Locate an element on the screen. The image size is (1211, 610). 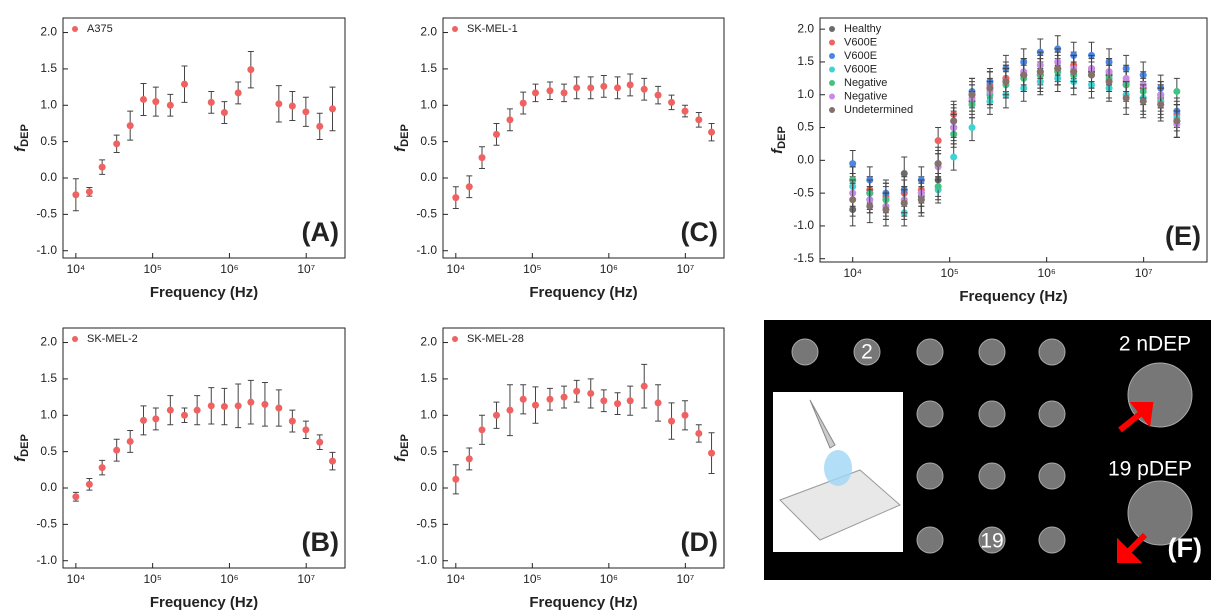
panel-label: (B) is located at coordinates (320, 542).